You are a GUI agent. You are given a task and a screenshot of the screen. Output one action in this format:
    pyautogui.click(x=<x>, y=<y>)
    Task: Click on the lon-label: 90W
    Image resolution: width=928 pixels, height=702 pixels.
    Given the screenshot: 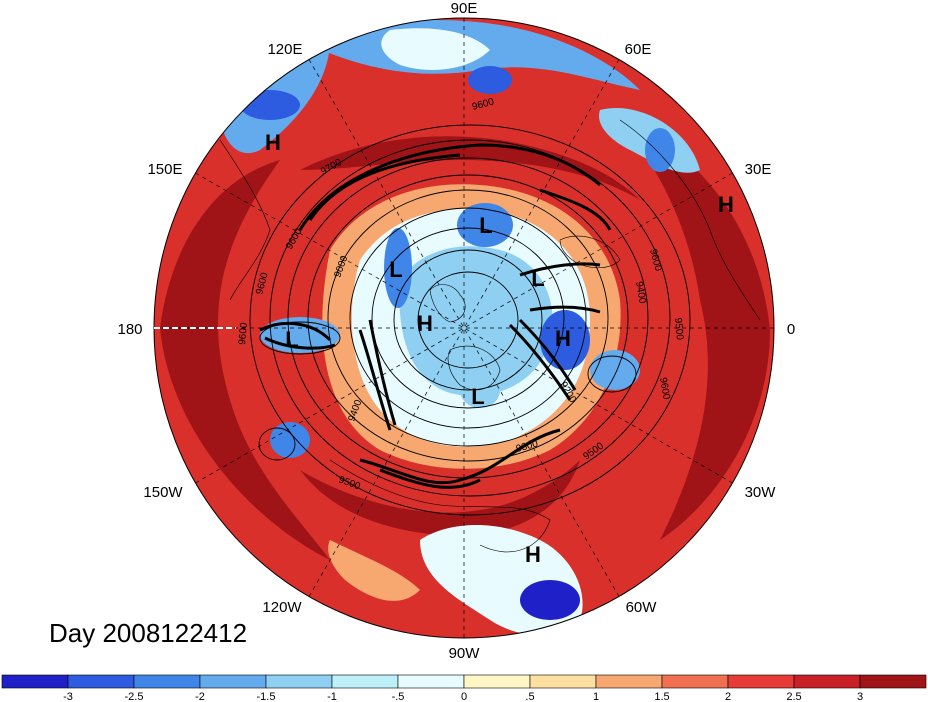 What is the action you would take?
    pyautogui.click(x=465, y=653)
    